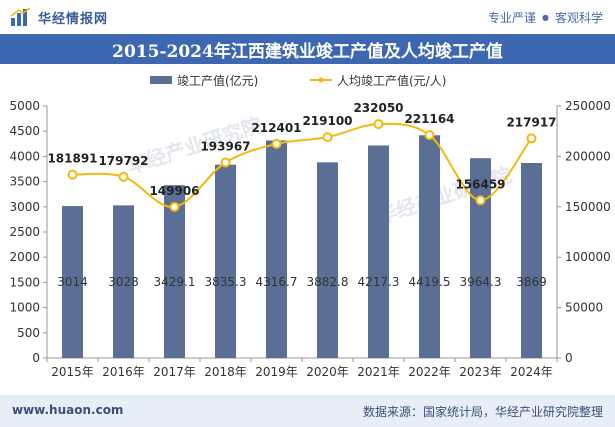 This screenshot has height=427, width=615. What do you see at coordinates (225, 162) in the screenshot?
I see `line-point-2018年` at bounding box center [225, 162].